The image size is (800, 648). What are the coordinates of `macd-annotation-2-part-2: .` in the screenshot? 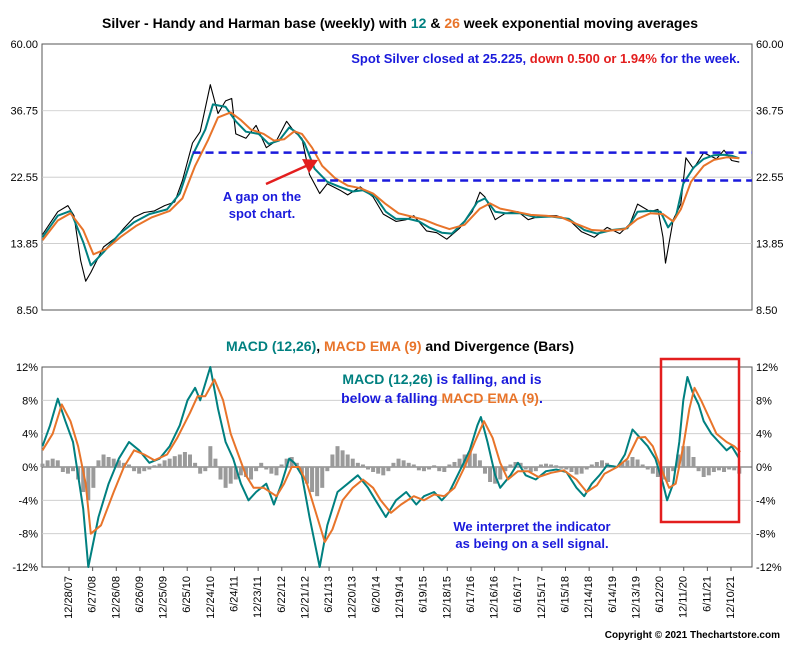 It's located at (541, 398).